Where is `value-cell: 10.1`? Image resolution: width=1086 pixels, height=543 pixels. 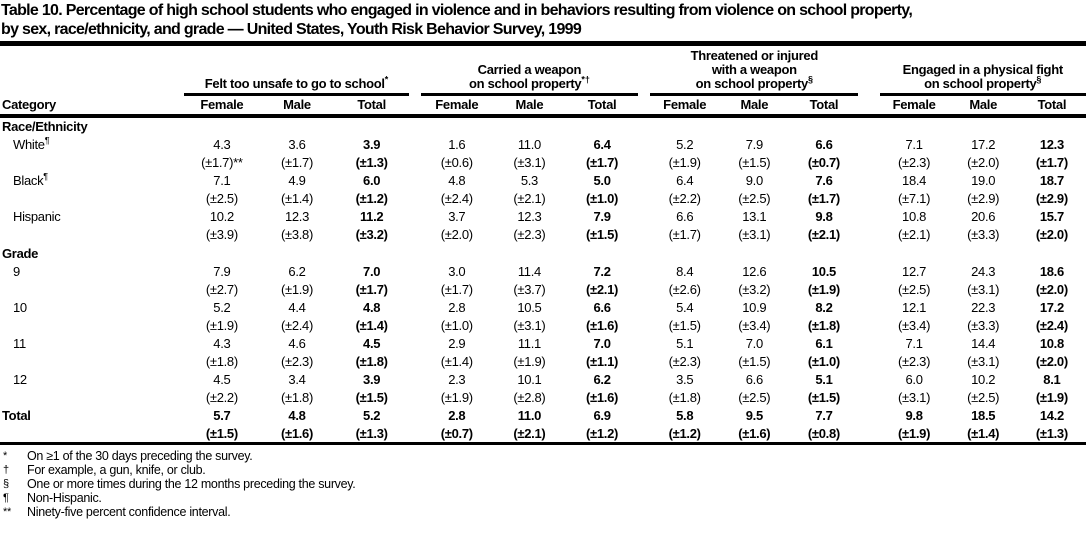
value-cell: 10.1 is located at coordinates (529, 379).